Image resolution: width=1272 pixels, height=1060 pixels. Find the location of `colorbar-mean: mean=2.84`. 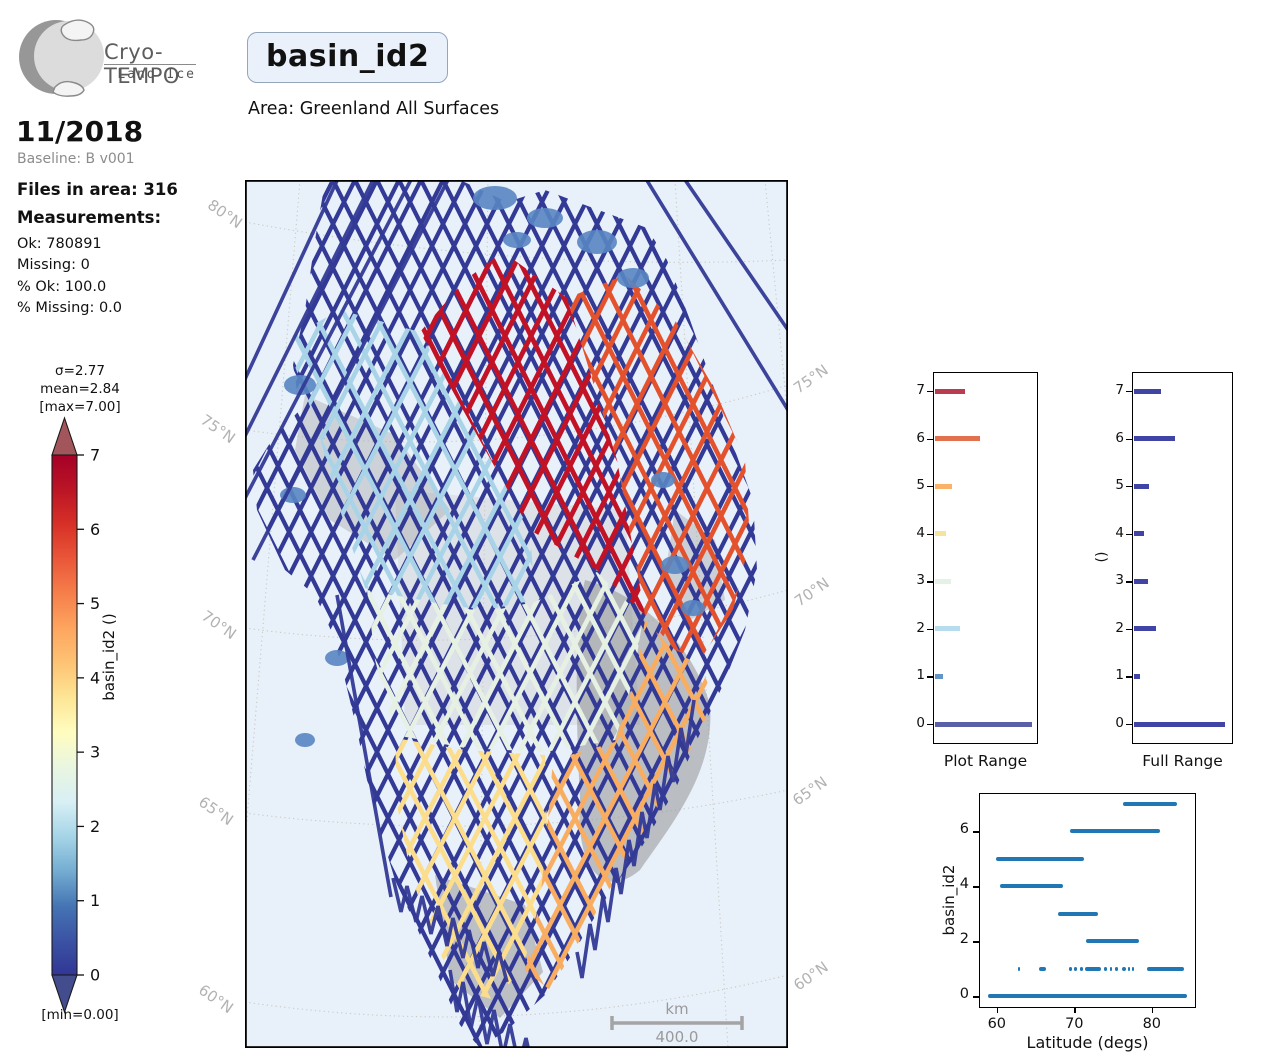

colorbar-mean: mean=2.84 is located at coordinates (80, 389).